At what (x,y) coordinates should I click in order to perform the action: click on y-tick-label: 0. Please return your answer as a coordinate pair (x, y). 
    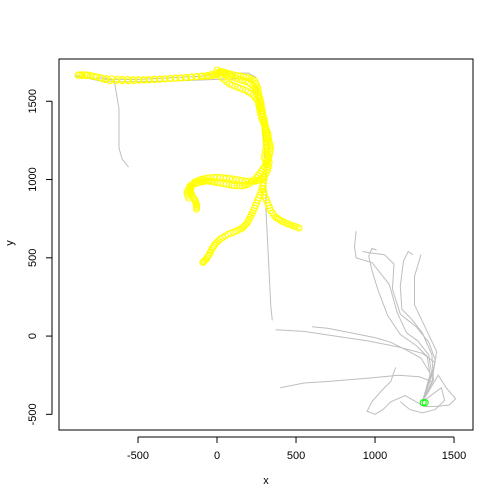
    Looking at the image, I should click on (33, 336).